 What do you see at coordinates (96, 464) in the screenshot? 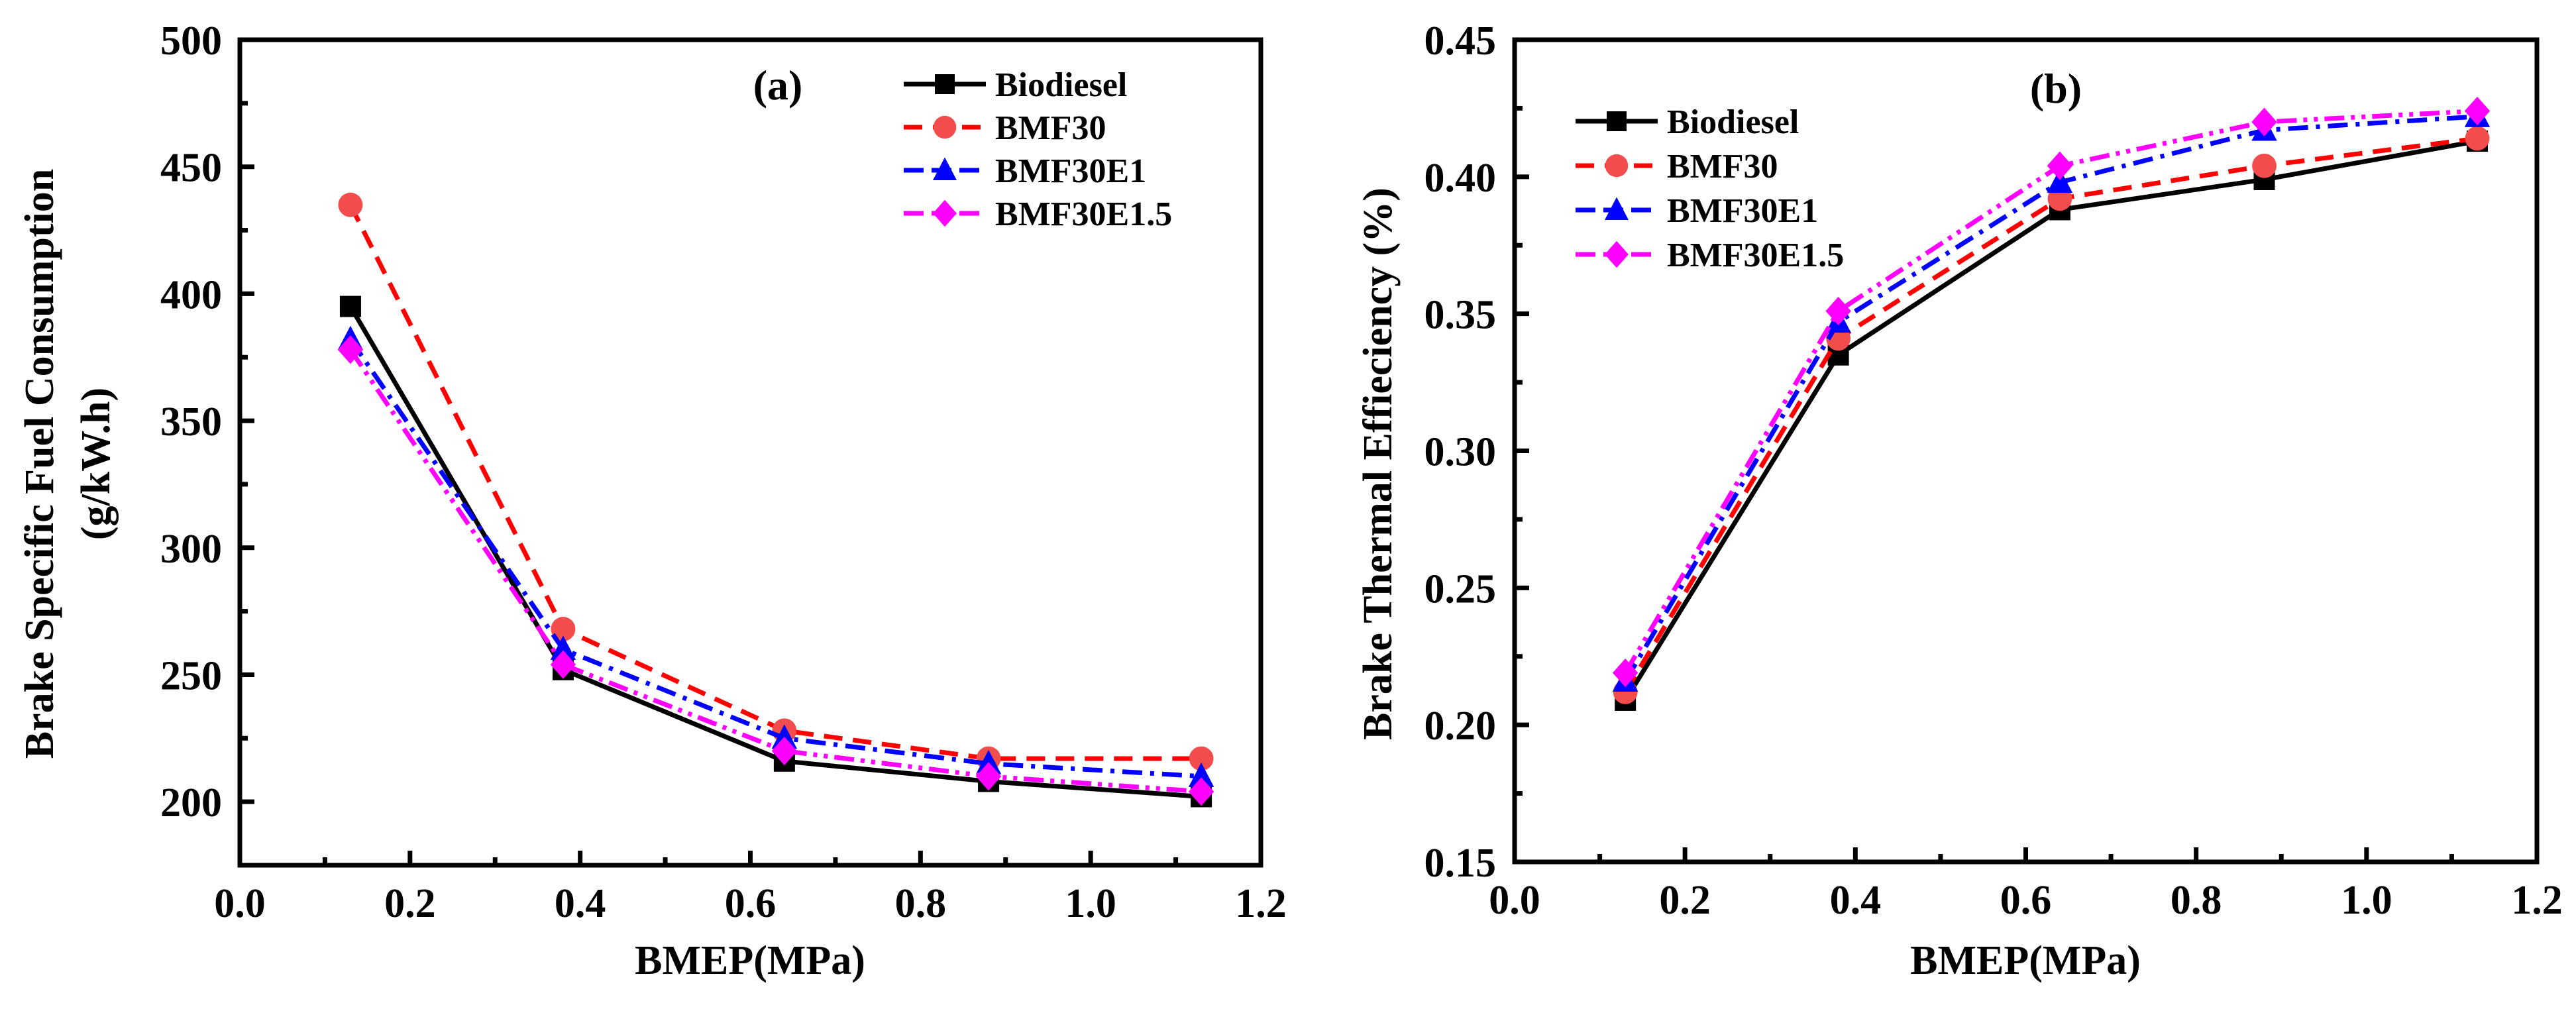
I see `y-axis-title: (g/kW.h)` at bounding box center [96, 464].